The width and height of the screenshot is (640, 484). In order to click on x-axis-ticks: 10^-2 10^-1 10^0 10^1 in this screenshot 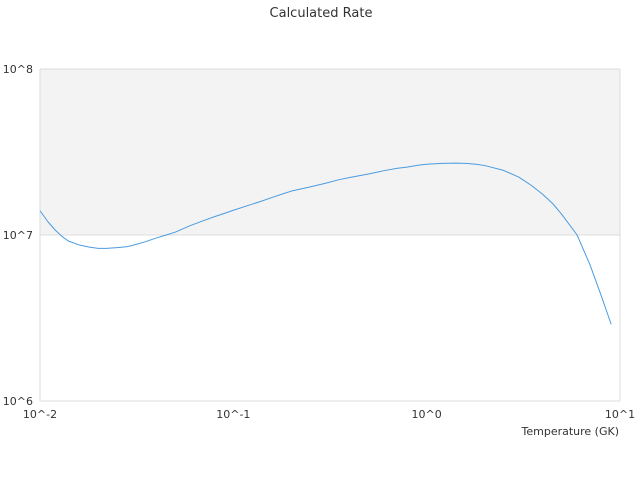, I will do `click(329, 414)`.